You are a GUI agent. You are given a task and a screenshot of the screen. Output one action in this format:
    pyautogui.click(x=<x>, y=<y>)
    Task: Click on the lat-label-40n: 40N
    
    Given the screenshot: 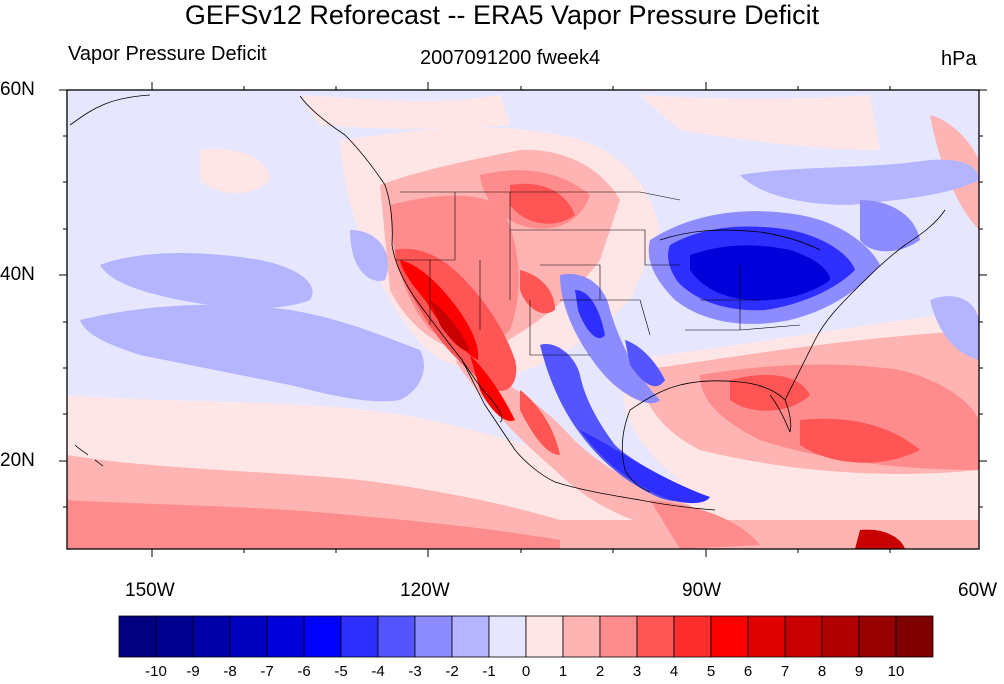 What is the action you would take?
    pyautogui.click(x=17, y=274)
    